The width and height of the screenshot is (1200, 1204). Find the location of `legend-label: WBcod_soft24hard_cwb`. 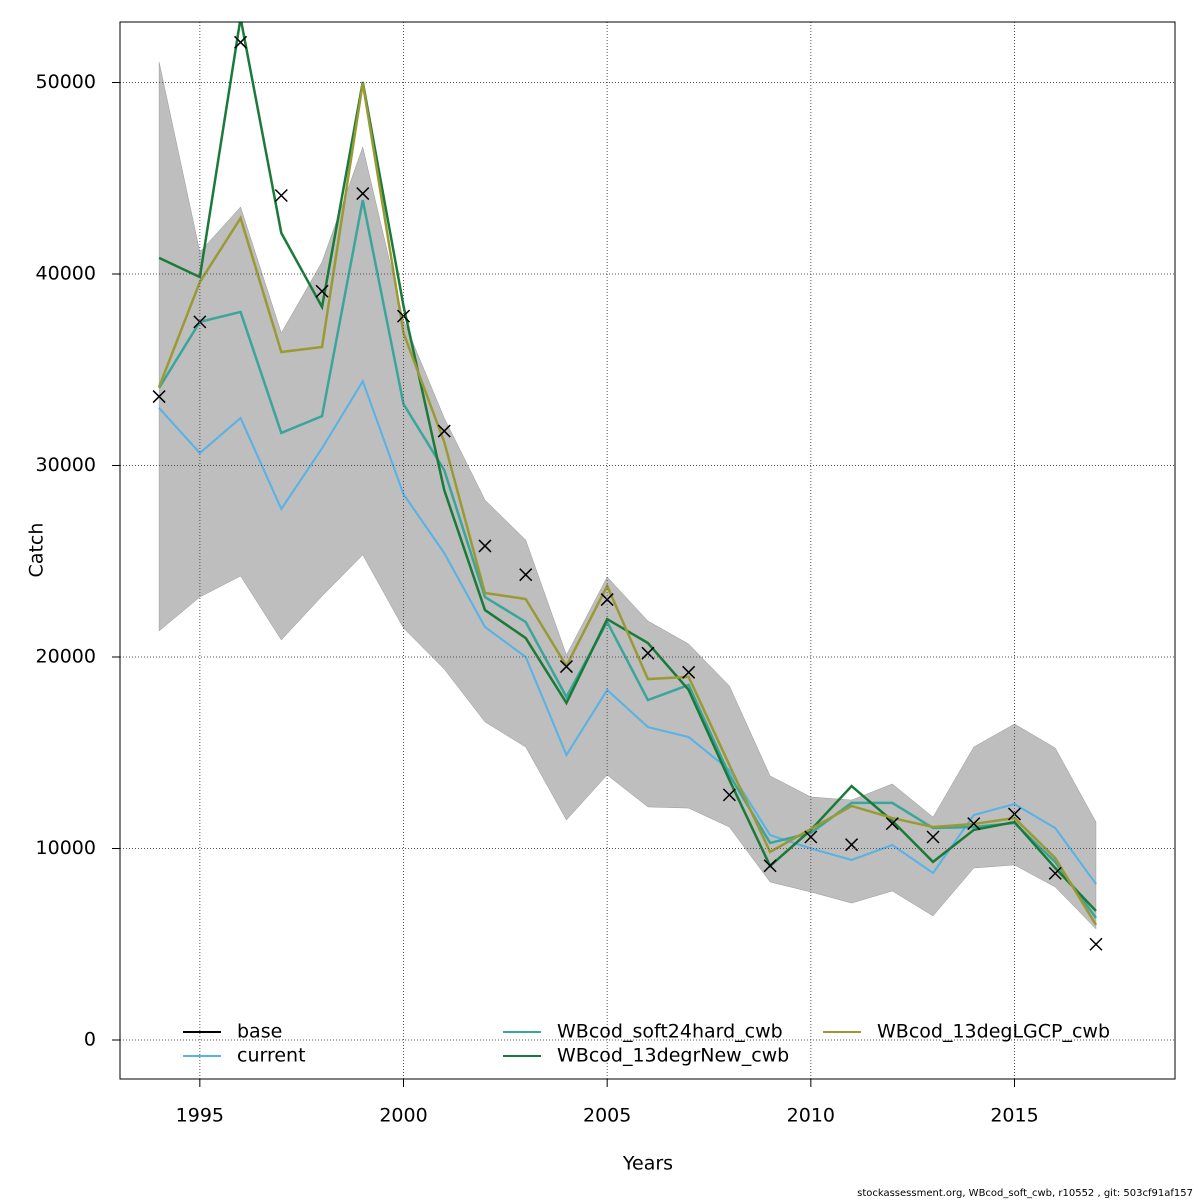

legend-label: WBcod_soft24hard_cwb is located at coordinates (670, 1032).